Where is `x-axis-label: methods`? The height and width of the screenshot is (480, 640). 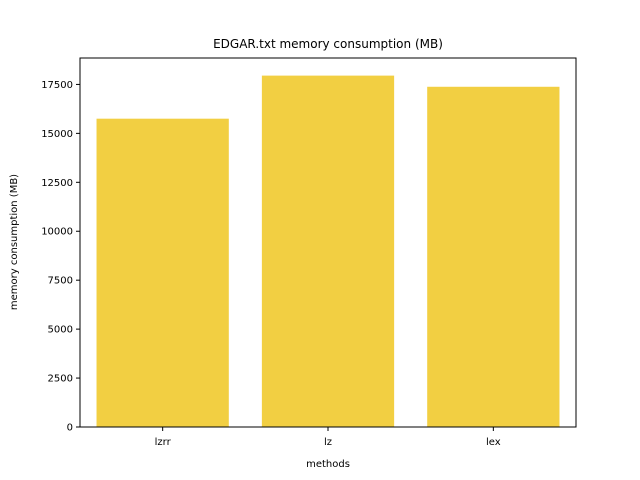 x-axis-label: methods is located at coordinates (328, 464).